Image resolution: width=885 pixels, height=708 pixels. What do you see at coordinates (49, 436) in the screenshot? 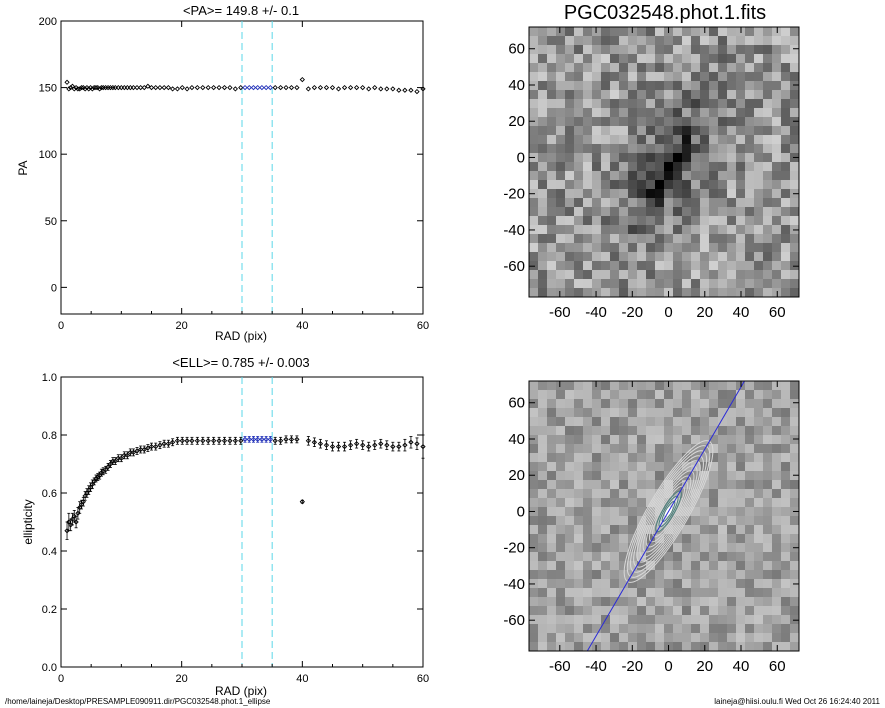
I see `y-tick-label: 0.8` at bounding box center [49, 436].